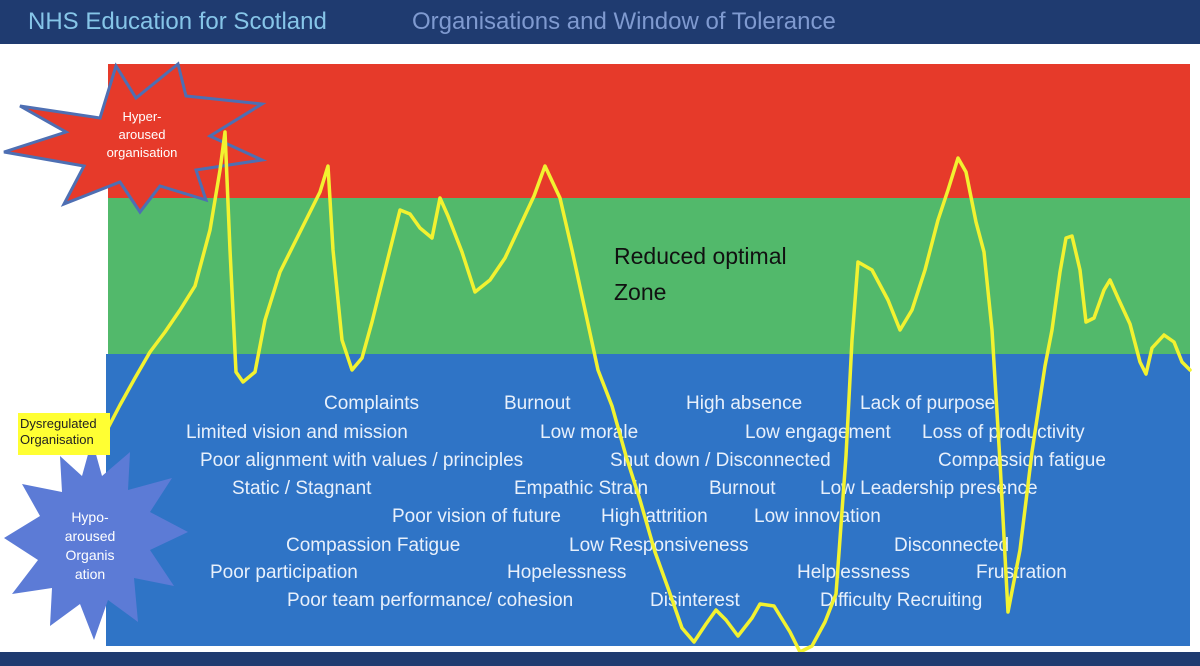 The height and width of the screenshot is (666, 1200). Describe the element at coordinates (58, 423) in the screenshot. I see `dysregulated-label-line1: Dysregulated` at that location.